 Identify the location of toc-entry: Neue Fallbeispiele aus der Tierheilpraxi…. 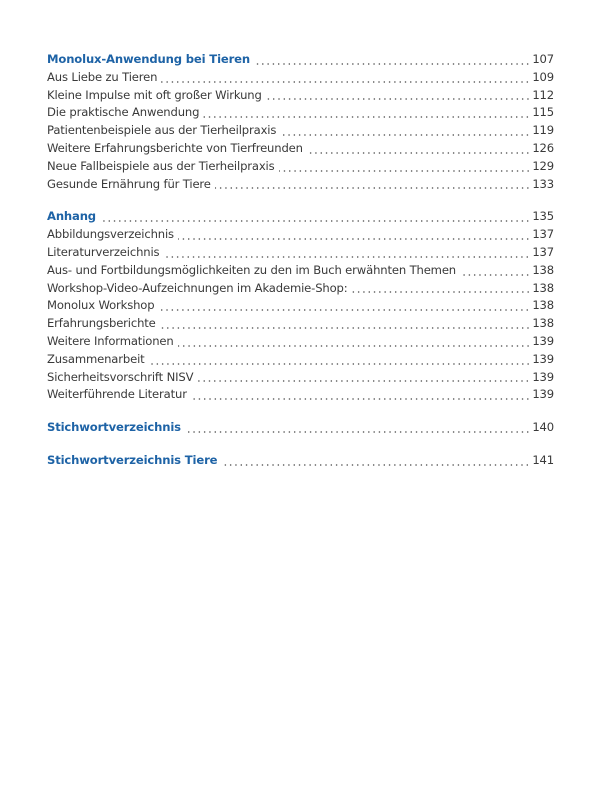
(300, 167).